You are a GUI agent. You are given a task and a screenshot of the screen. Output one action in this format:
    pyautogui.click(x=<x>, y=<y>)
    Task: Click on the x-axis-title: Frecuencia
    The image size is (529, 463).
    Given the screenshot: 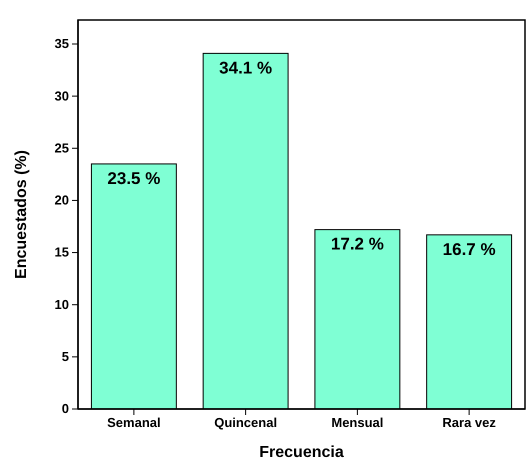 What is the action you would take?
    pyautogui.click(x=301, y=452)
    